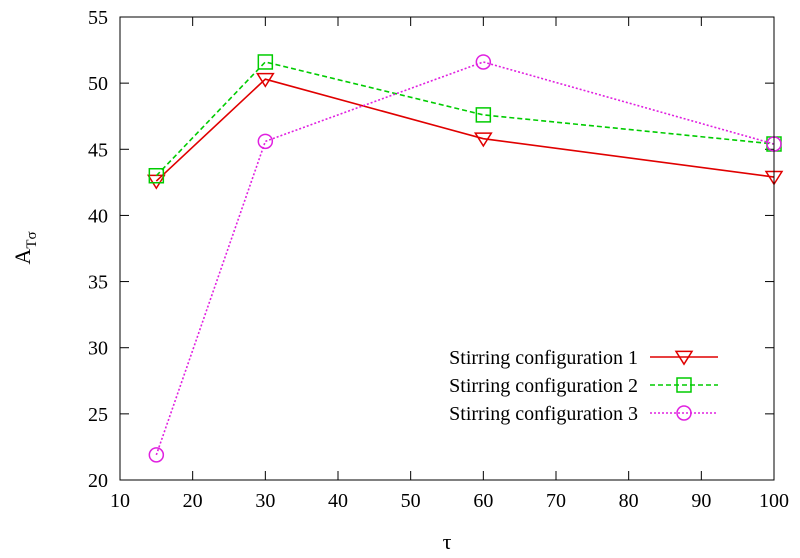  Describe the element at coordinates (98, 481) in the screenshot. I see `y-tick-label: 20` at that location.